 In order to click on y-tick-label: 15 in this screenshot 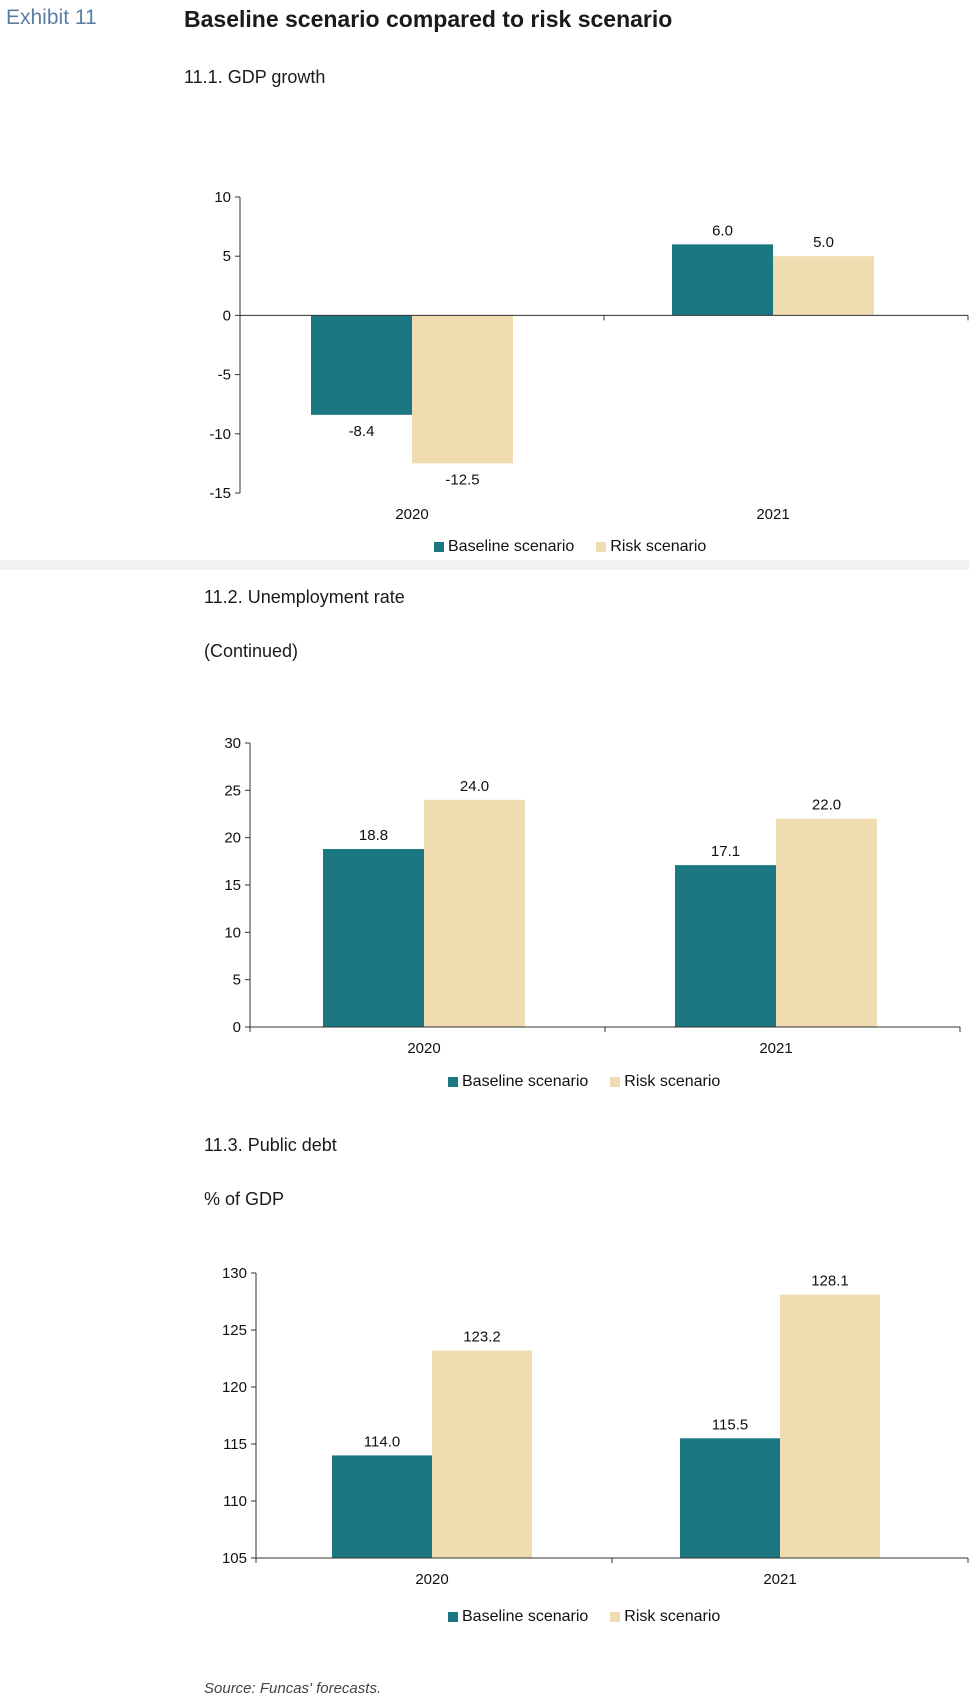, I will do `click(232, 885)`.